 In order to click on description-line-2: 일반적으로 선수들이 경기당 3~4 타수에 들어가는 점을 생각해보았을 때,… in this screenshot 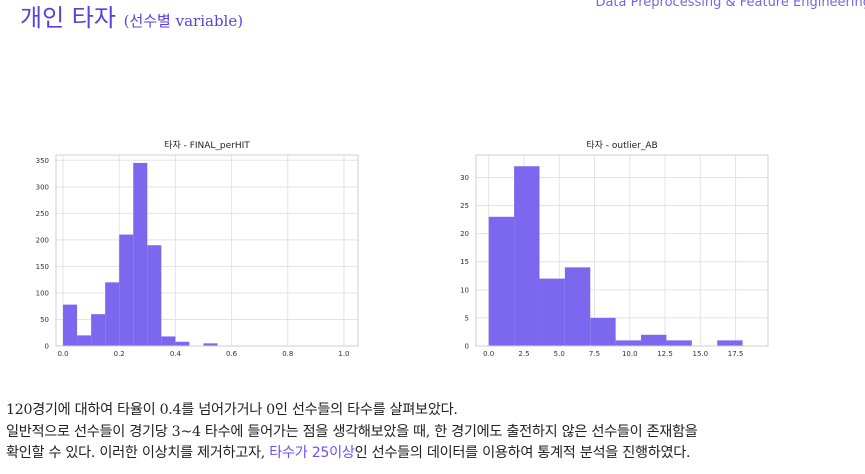, I will do `click(435, 433)`.